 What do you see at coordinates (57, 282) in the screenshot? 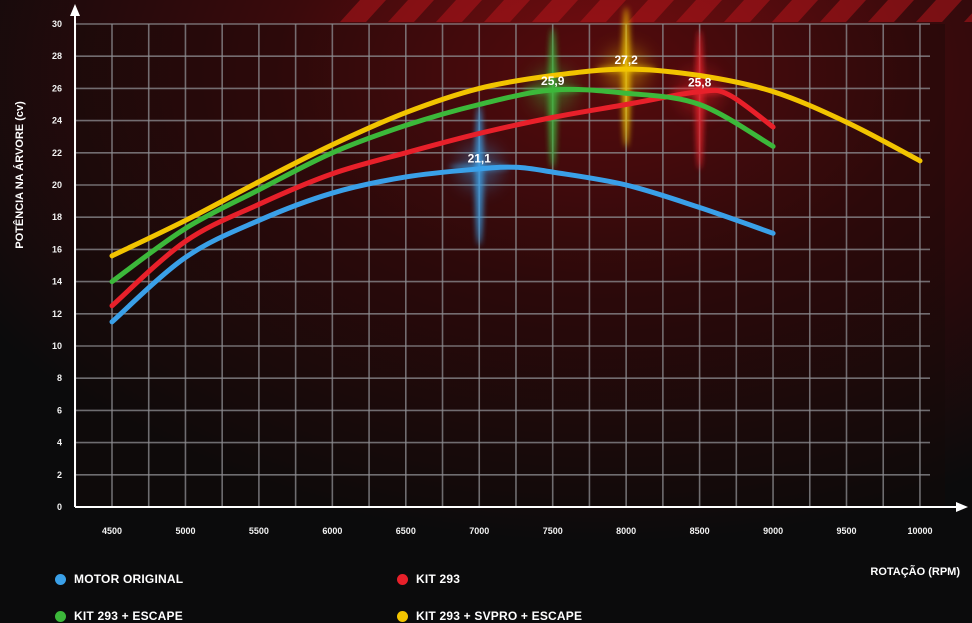
I see `y-tick-label: 14` at bounding box center [57, 282].